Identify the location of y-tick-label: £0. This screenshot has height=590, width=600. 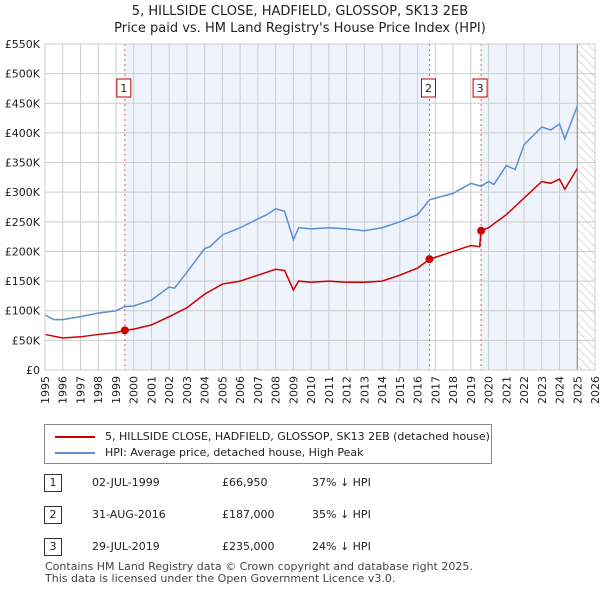
(33, 370).